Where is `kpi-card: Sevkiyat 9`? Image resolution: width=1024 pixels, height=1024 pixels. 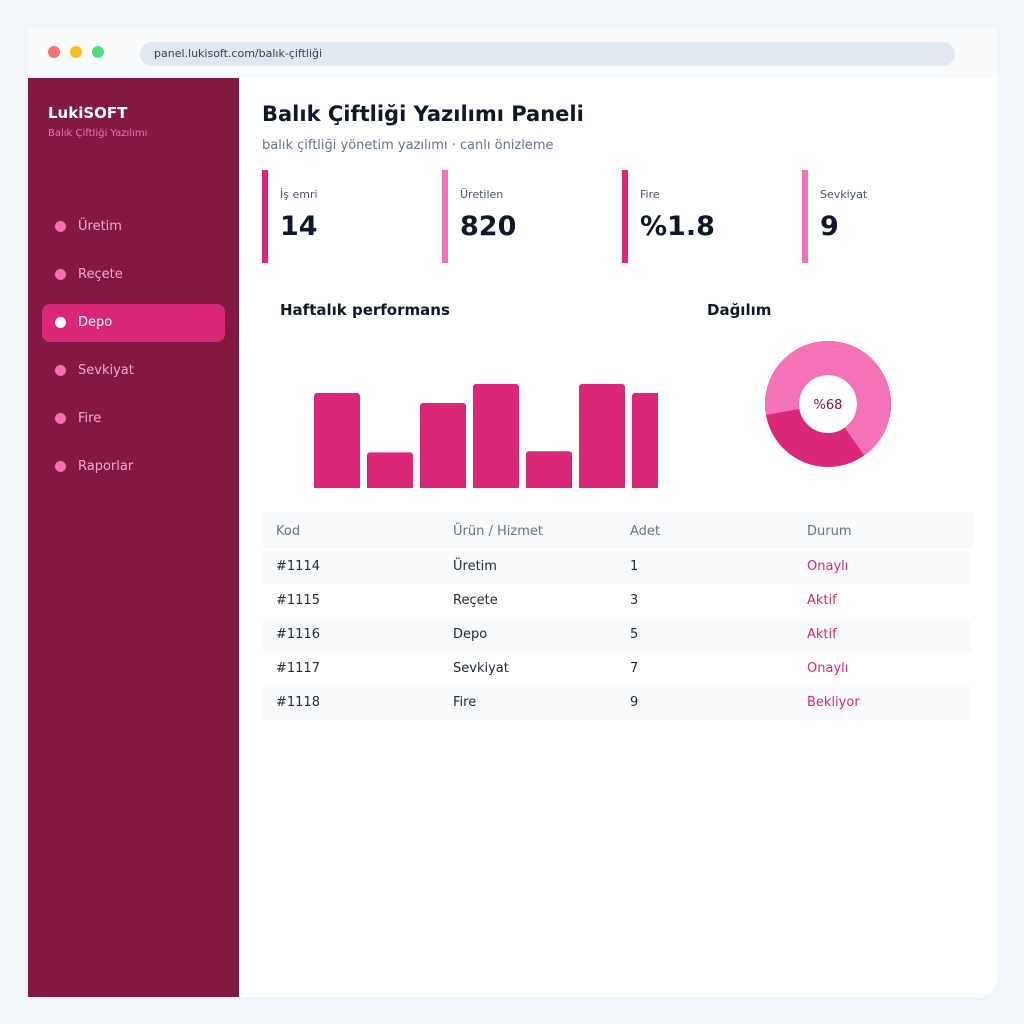 kpi-card: Sevkiyat 9 is located at coordinates (886, 216).